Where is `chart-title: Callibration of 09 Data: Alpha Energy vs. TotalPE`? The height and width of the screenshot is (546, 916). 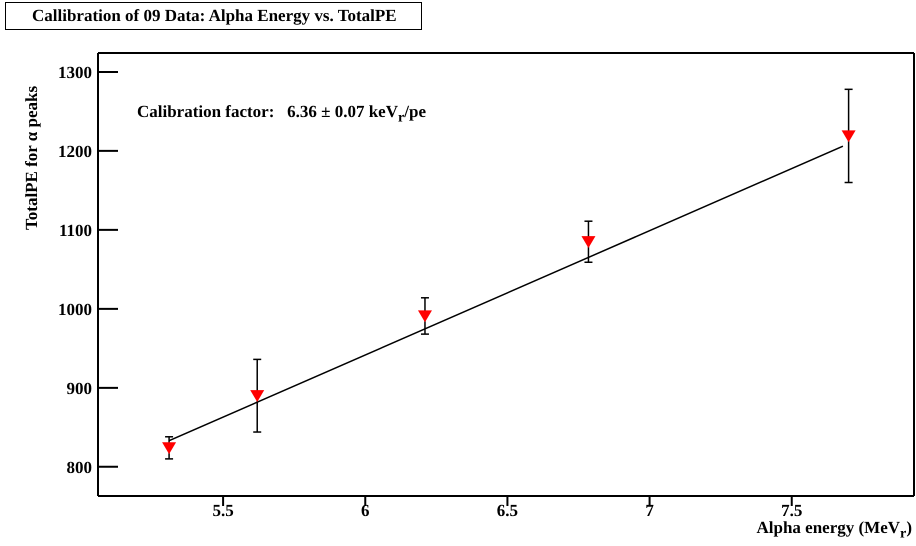
chart-title: Callibration of 09 Data: Alpha Energy vs. TotalPE is located at coordinates (213, 16).